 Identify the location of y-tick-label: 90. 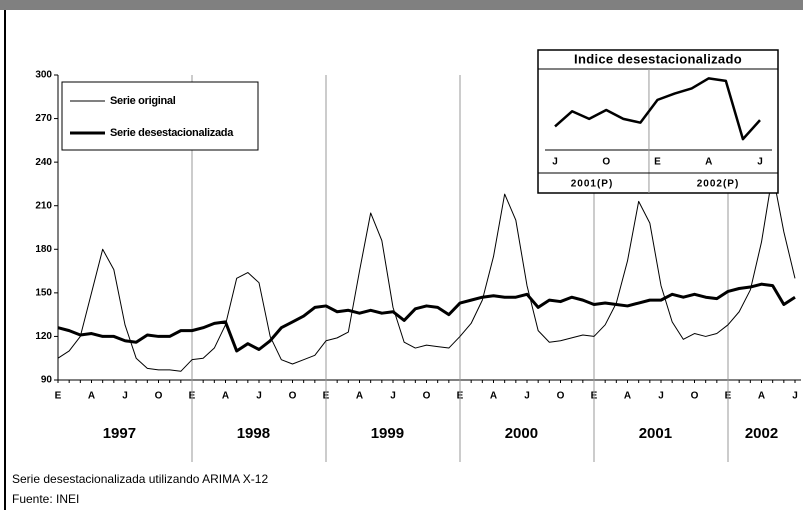
(47, 380).